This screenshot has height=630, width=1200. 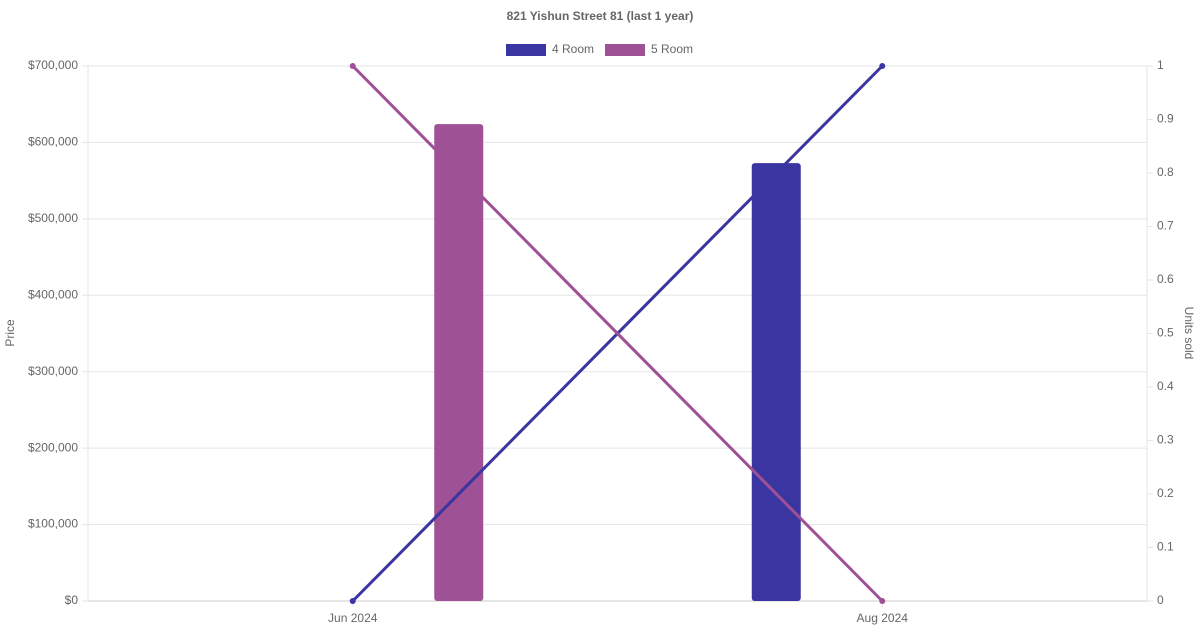 What do you see at coordinates (1165, 386) in the screenshot?
I see `y2-tick-label: 0.4` at bounding box center [1165, 386].